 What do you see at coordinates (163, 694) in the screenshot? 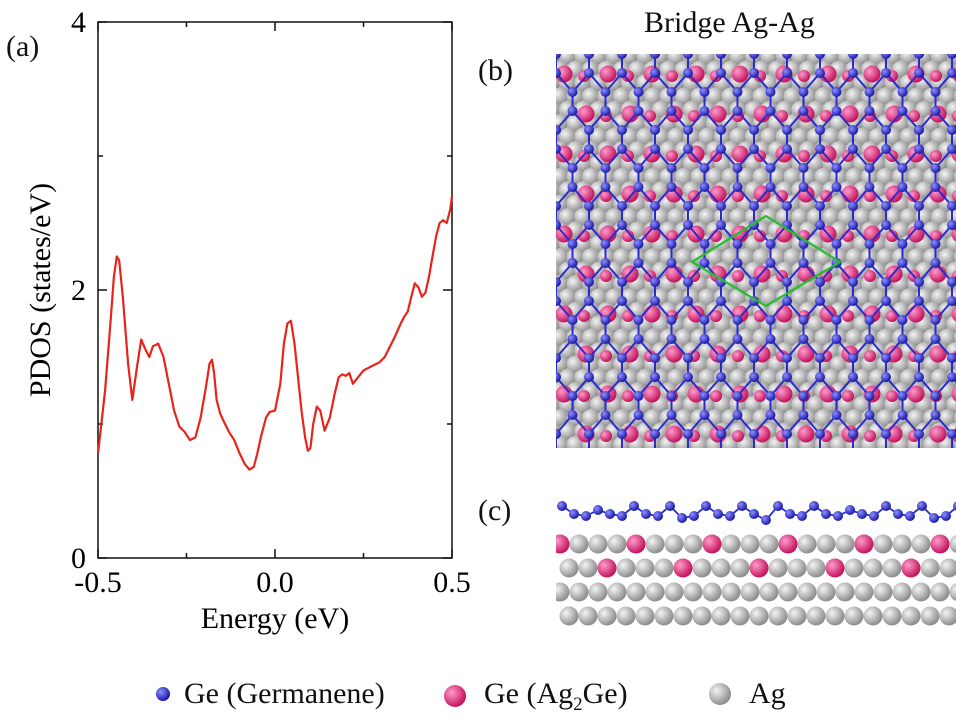
I see `blue-sphere-icon` at bounding box center [163, 694].